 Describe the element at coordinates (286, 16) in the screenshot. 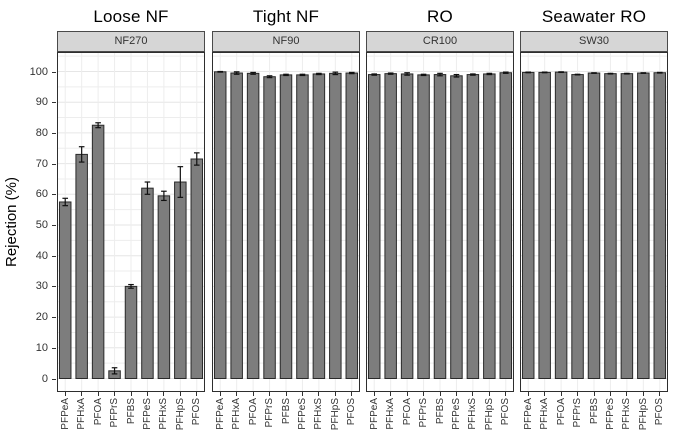

I see `facet-group-title: Tight NF` at that location.